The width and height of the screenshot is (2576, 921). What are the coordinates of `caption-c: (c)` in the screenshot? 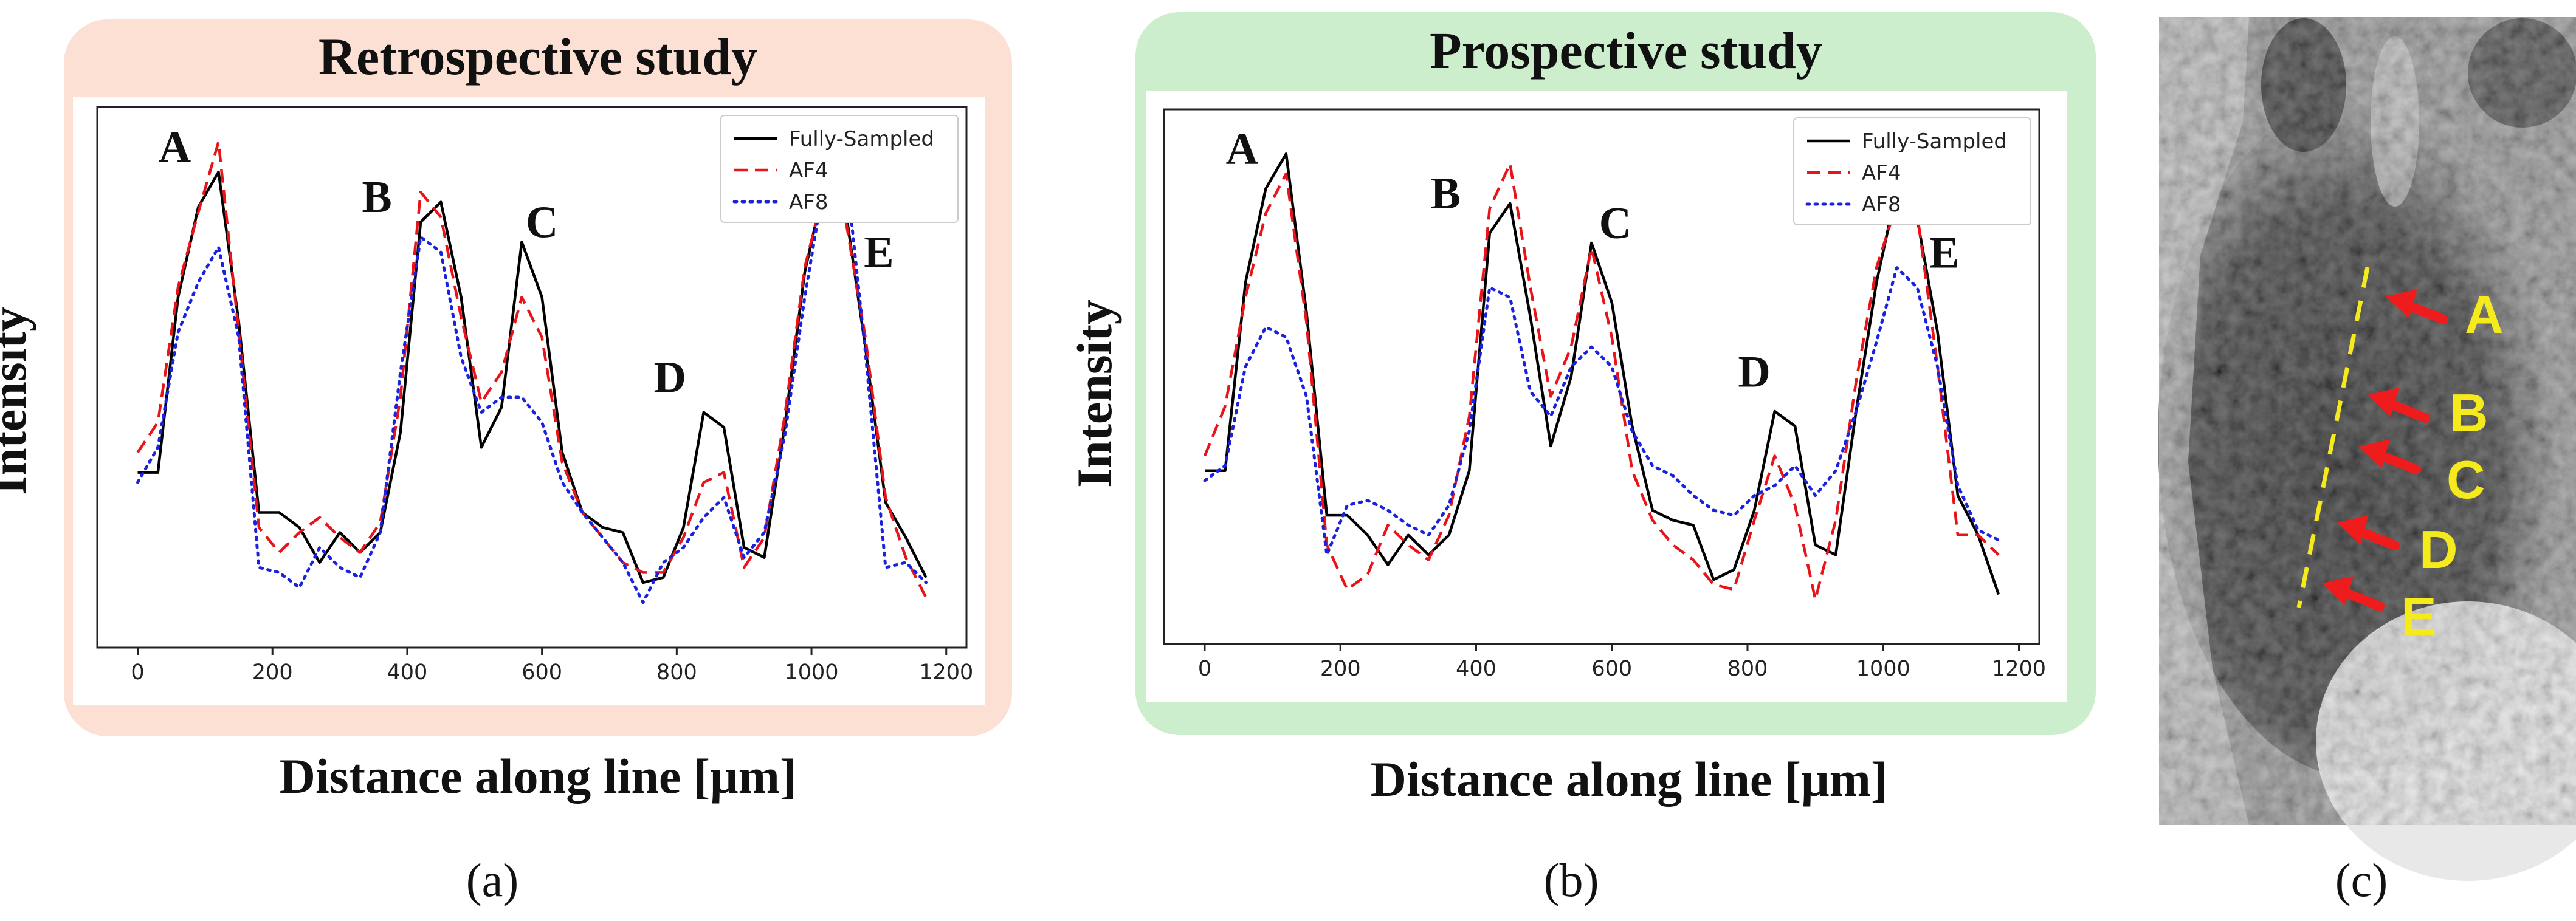 It's located at (2361, 880).